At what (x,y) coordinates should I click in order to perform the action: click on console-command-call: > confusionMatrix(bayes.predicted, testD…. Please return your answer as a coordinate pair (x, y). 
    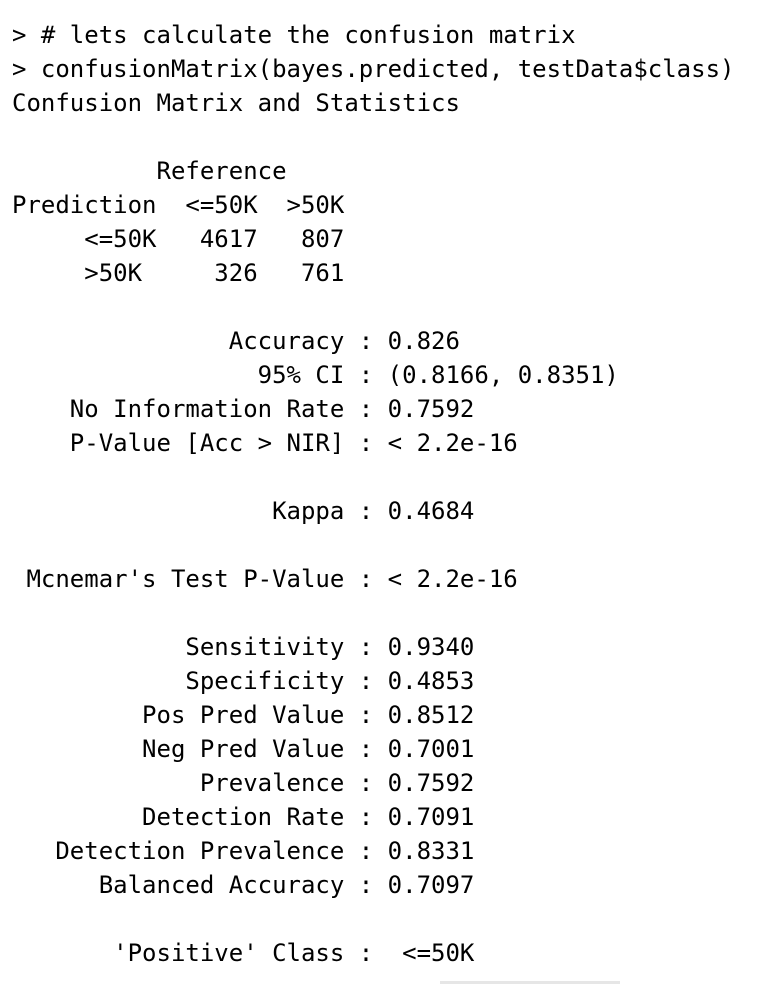
    Looking at the image, I should click on (373, 69).